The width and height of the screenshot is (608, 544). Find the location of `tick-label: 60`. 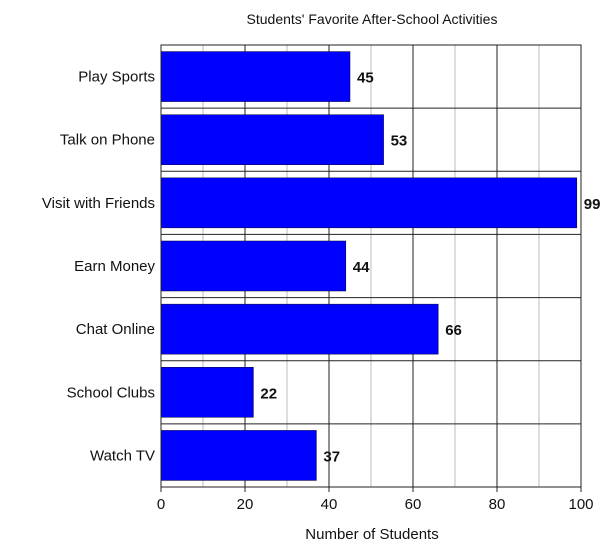

tick-label: 60 is located at coordinates (413, 504).